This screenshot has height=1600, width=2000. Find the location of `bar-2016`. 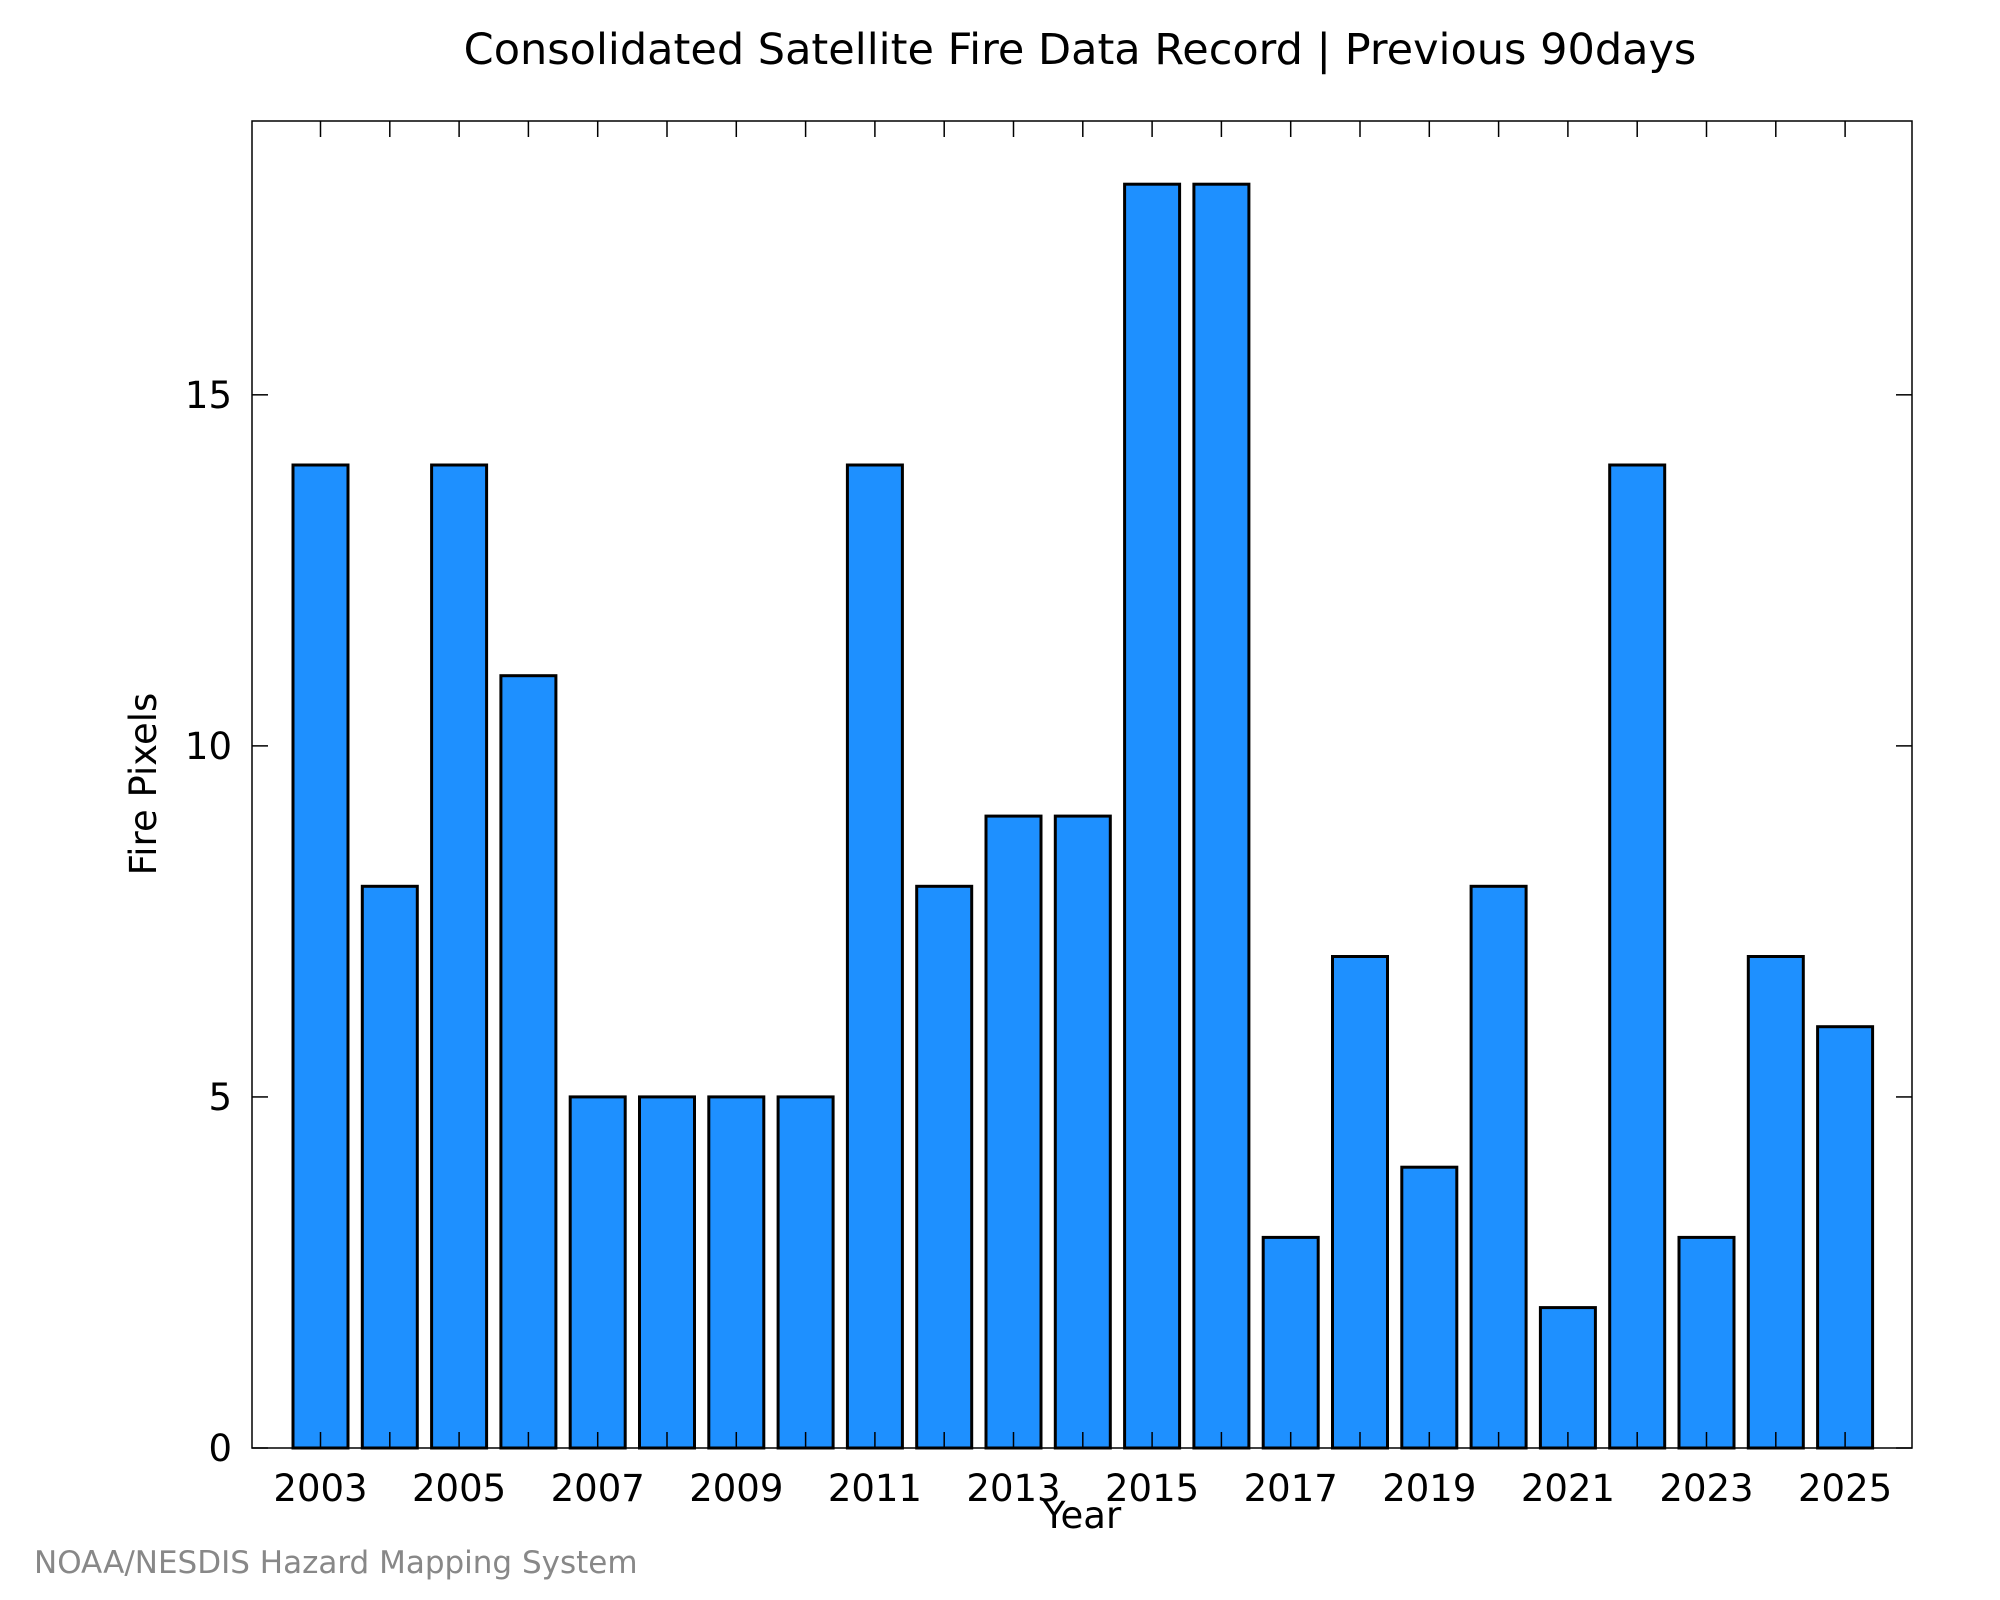

bar-2016 is located at coordinates (1221, 816).